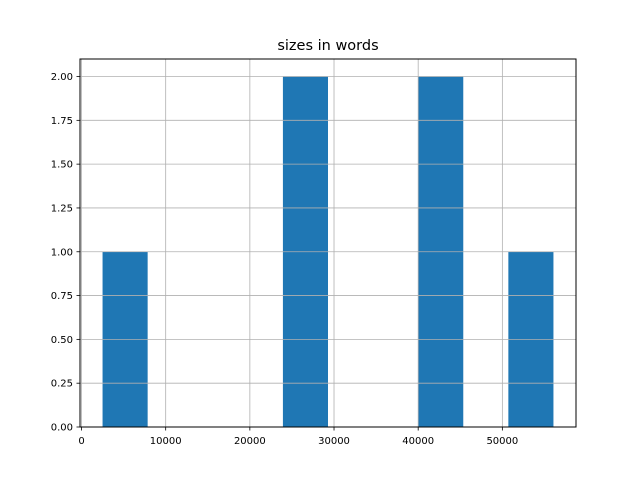  Describe the element at coordinates (62, 165) in the screenshot. I see `y-tick-label: 1.50` at that location.